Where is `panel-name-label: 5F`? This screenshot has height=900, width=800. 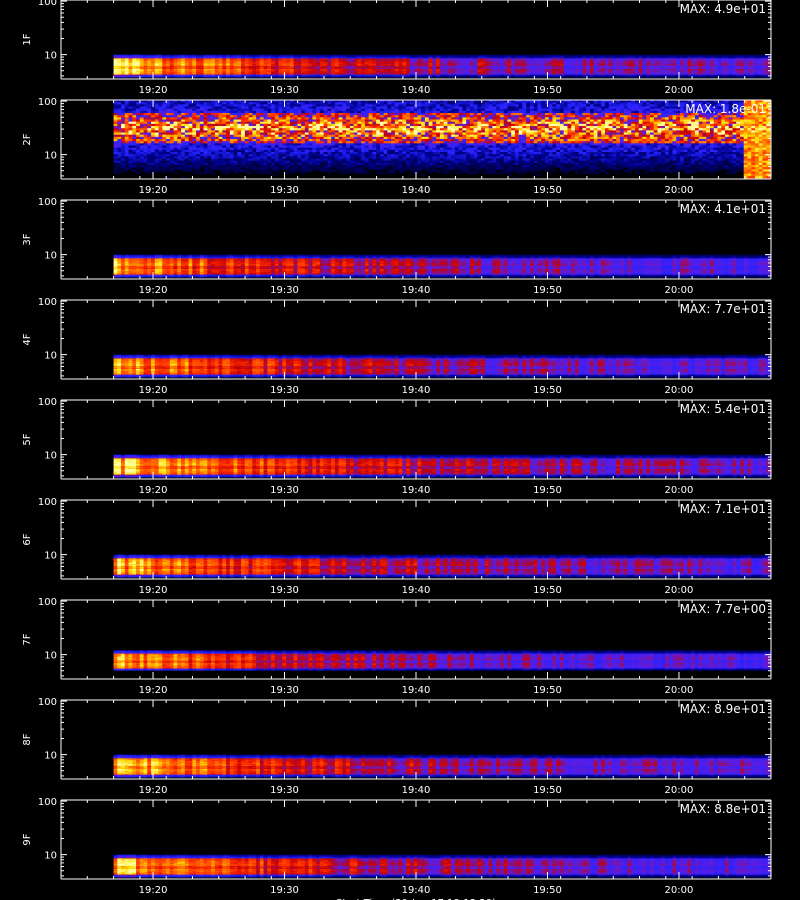
panel-name-label: 5F is located at coordinates (27, 439).